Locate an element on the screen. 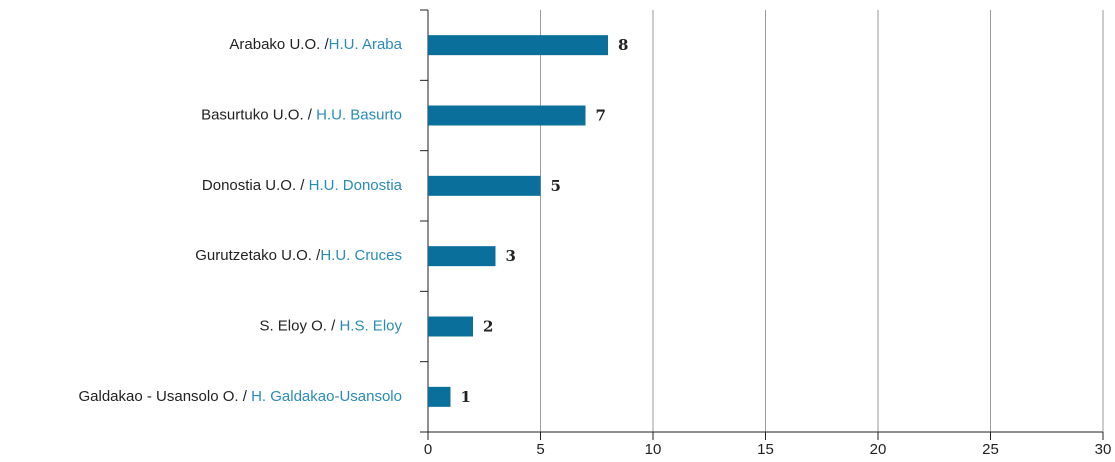  category-name-es: H.U. Cruces is located at coordinates (361, 255).